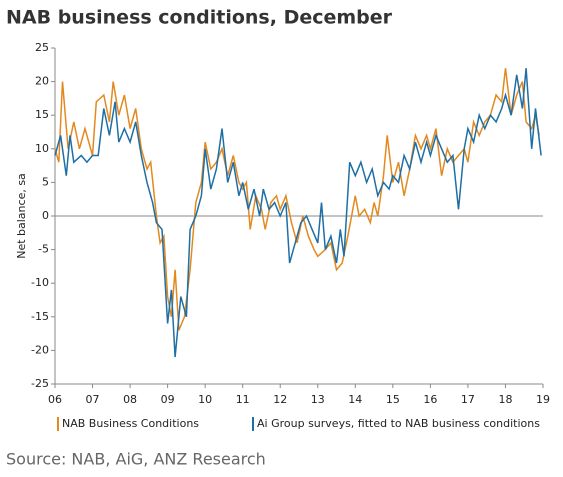 The width and height of the screenshot is (563, 477). What do you see at coordinates (543, 399) in the screenshot?
I see `x-tick-label: 19` at bounding box center [543, 399].